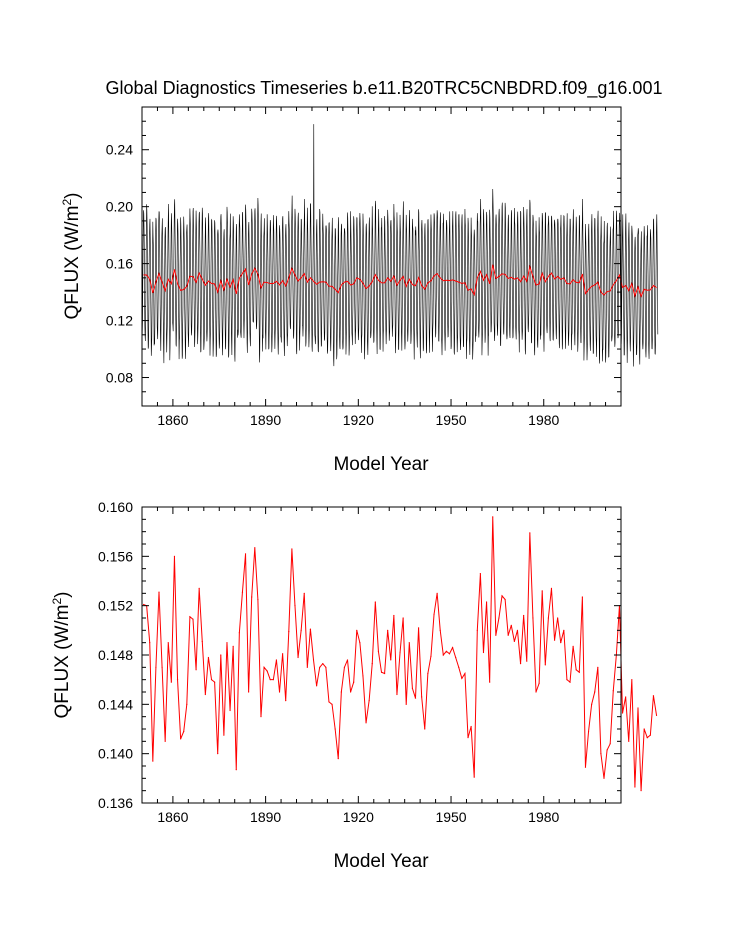  Describe the element at coordinates (115, 704) in the screenshot. I see `bottom-y-tick-label: 0.144` at that location.